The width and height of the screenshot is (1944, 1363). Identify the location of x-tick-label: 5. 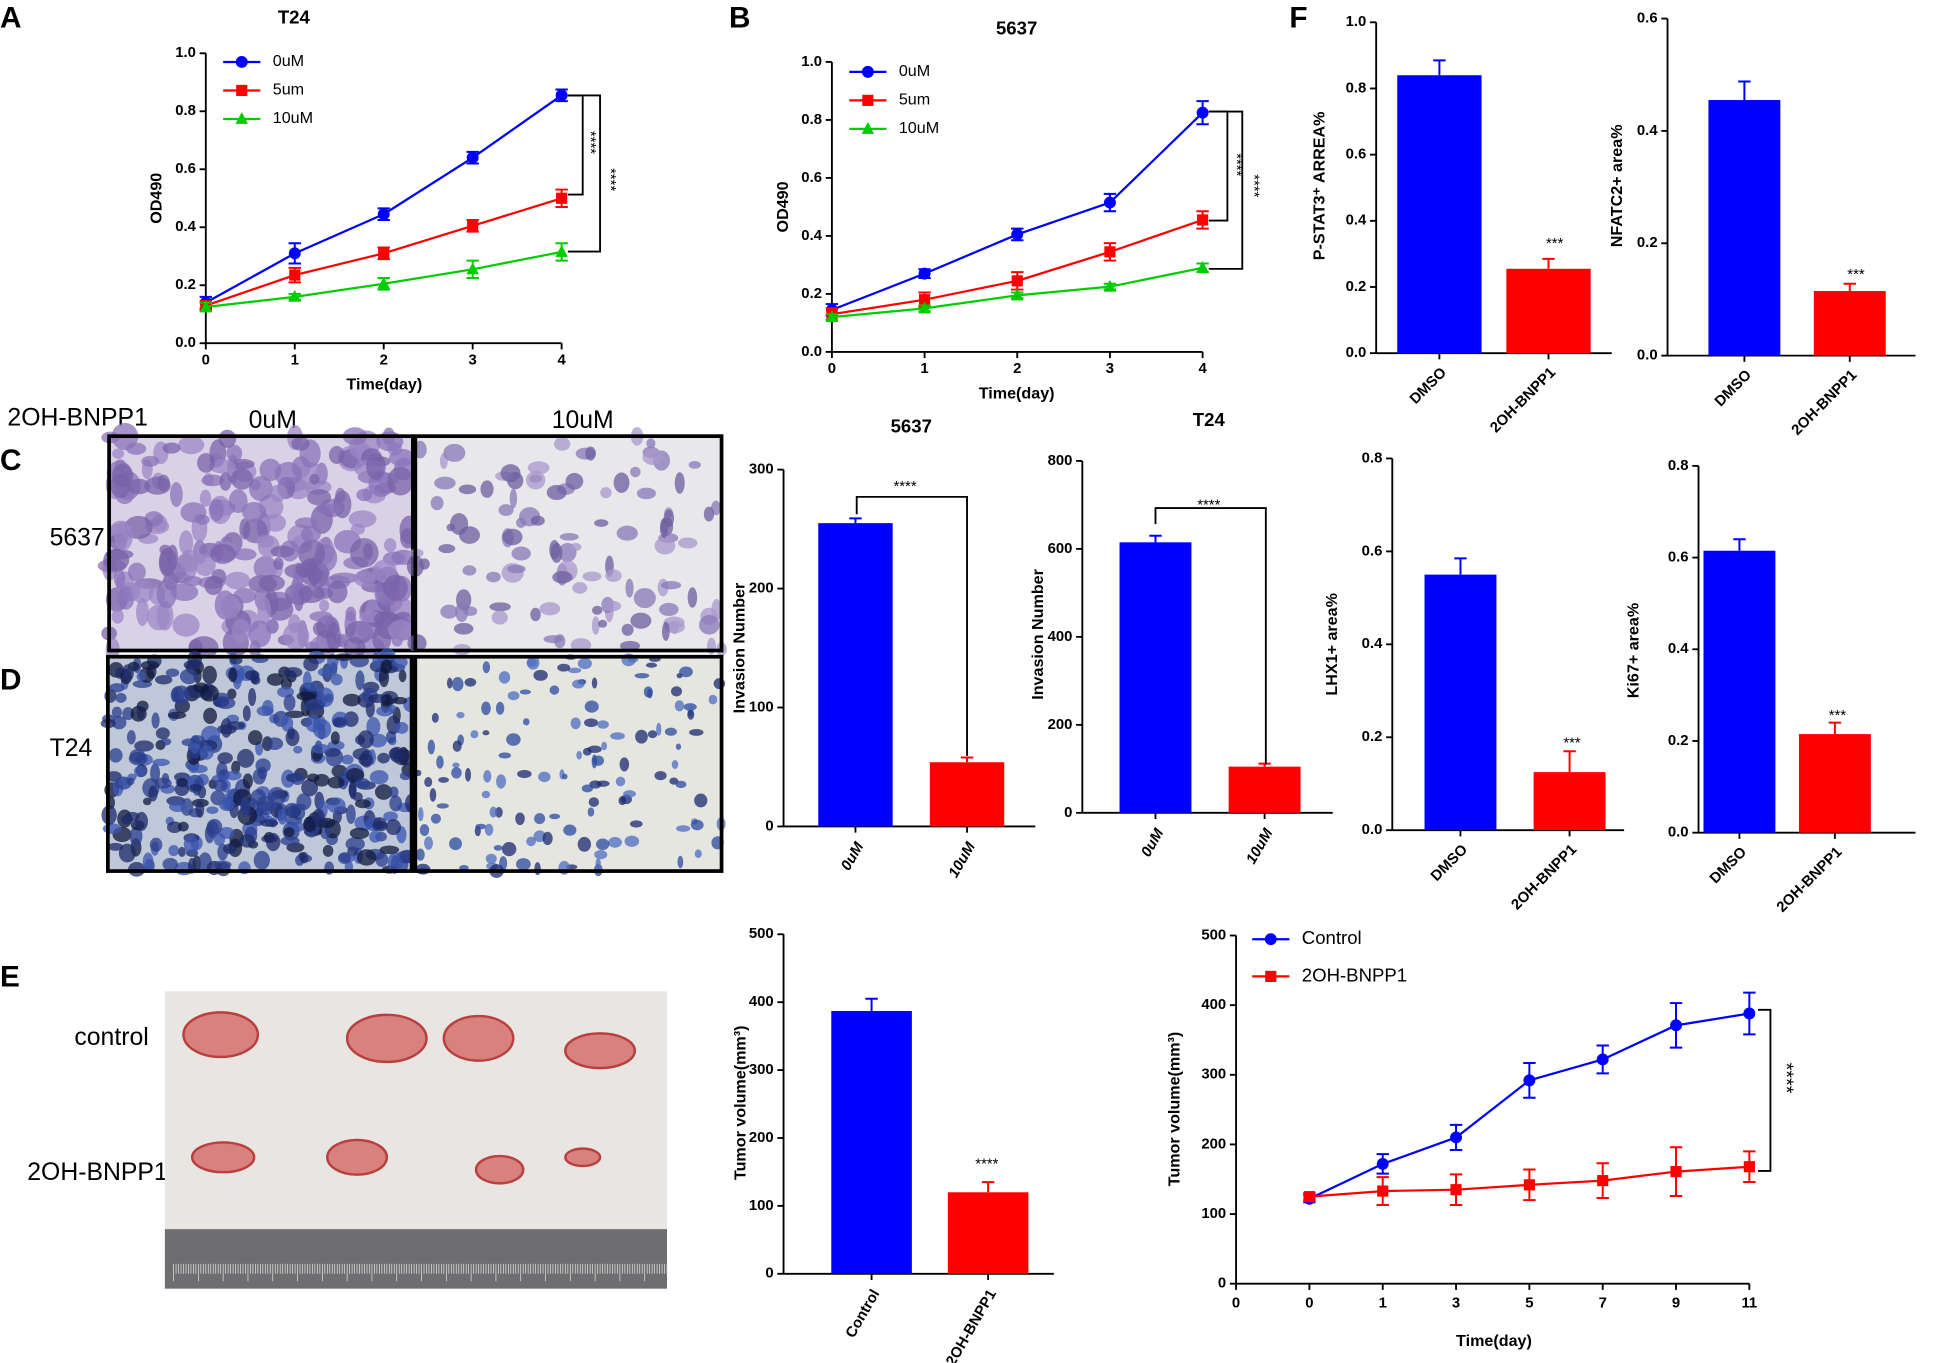
(1529, 1303).